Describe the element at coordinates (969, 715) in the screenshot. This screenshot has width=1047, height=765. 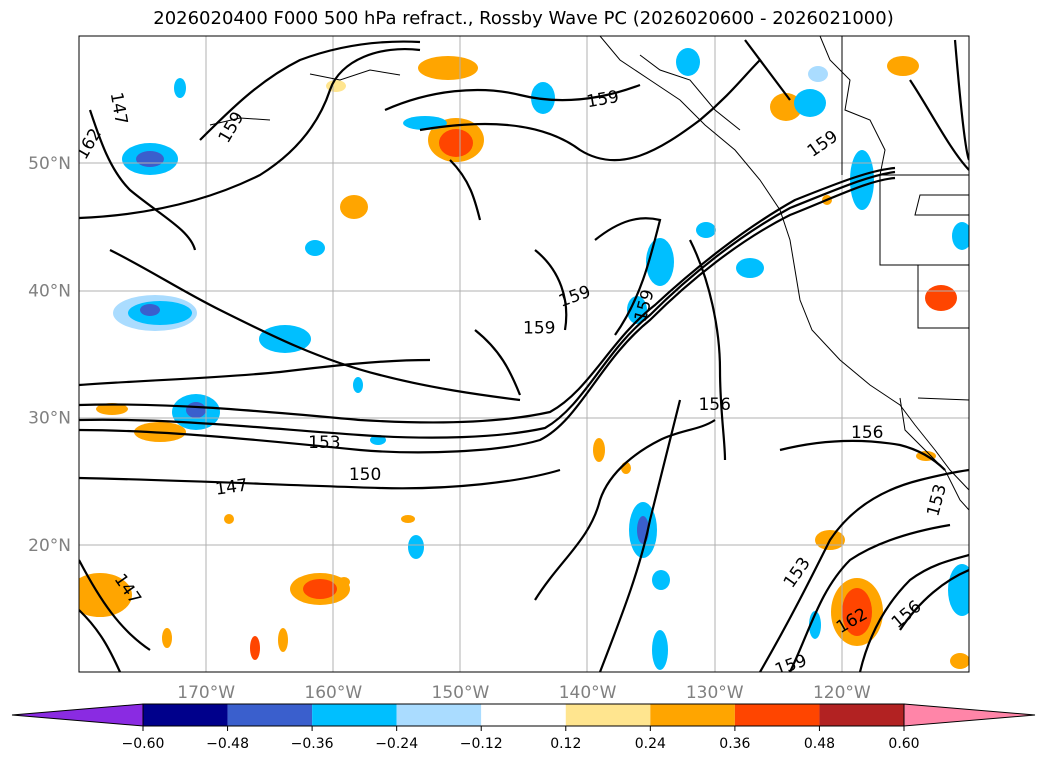
I see `colorbar-extend-high` at that location.